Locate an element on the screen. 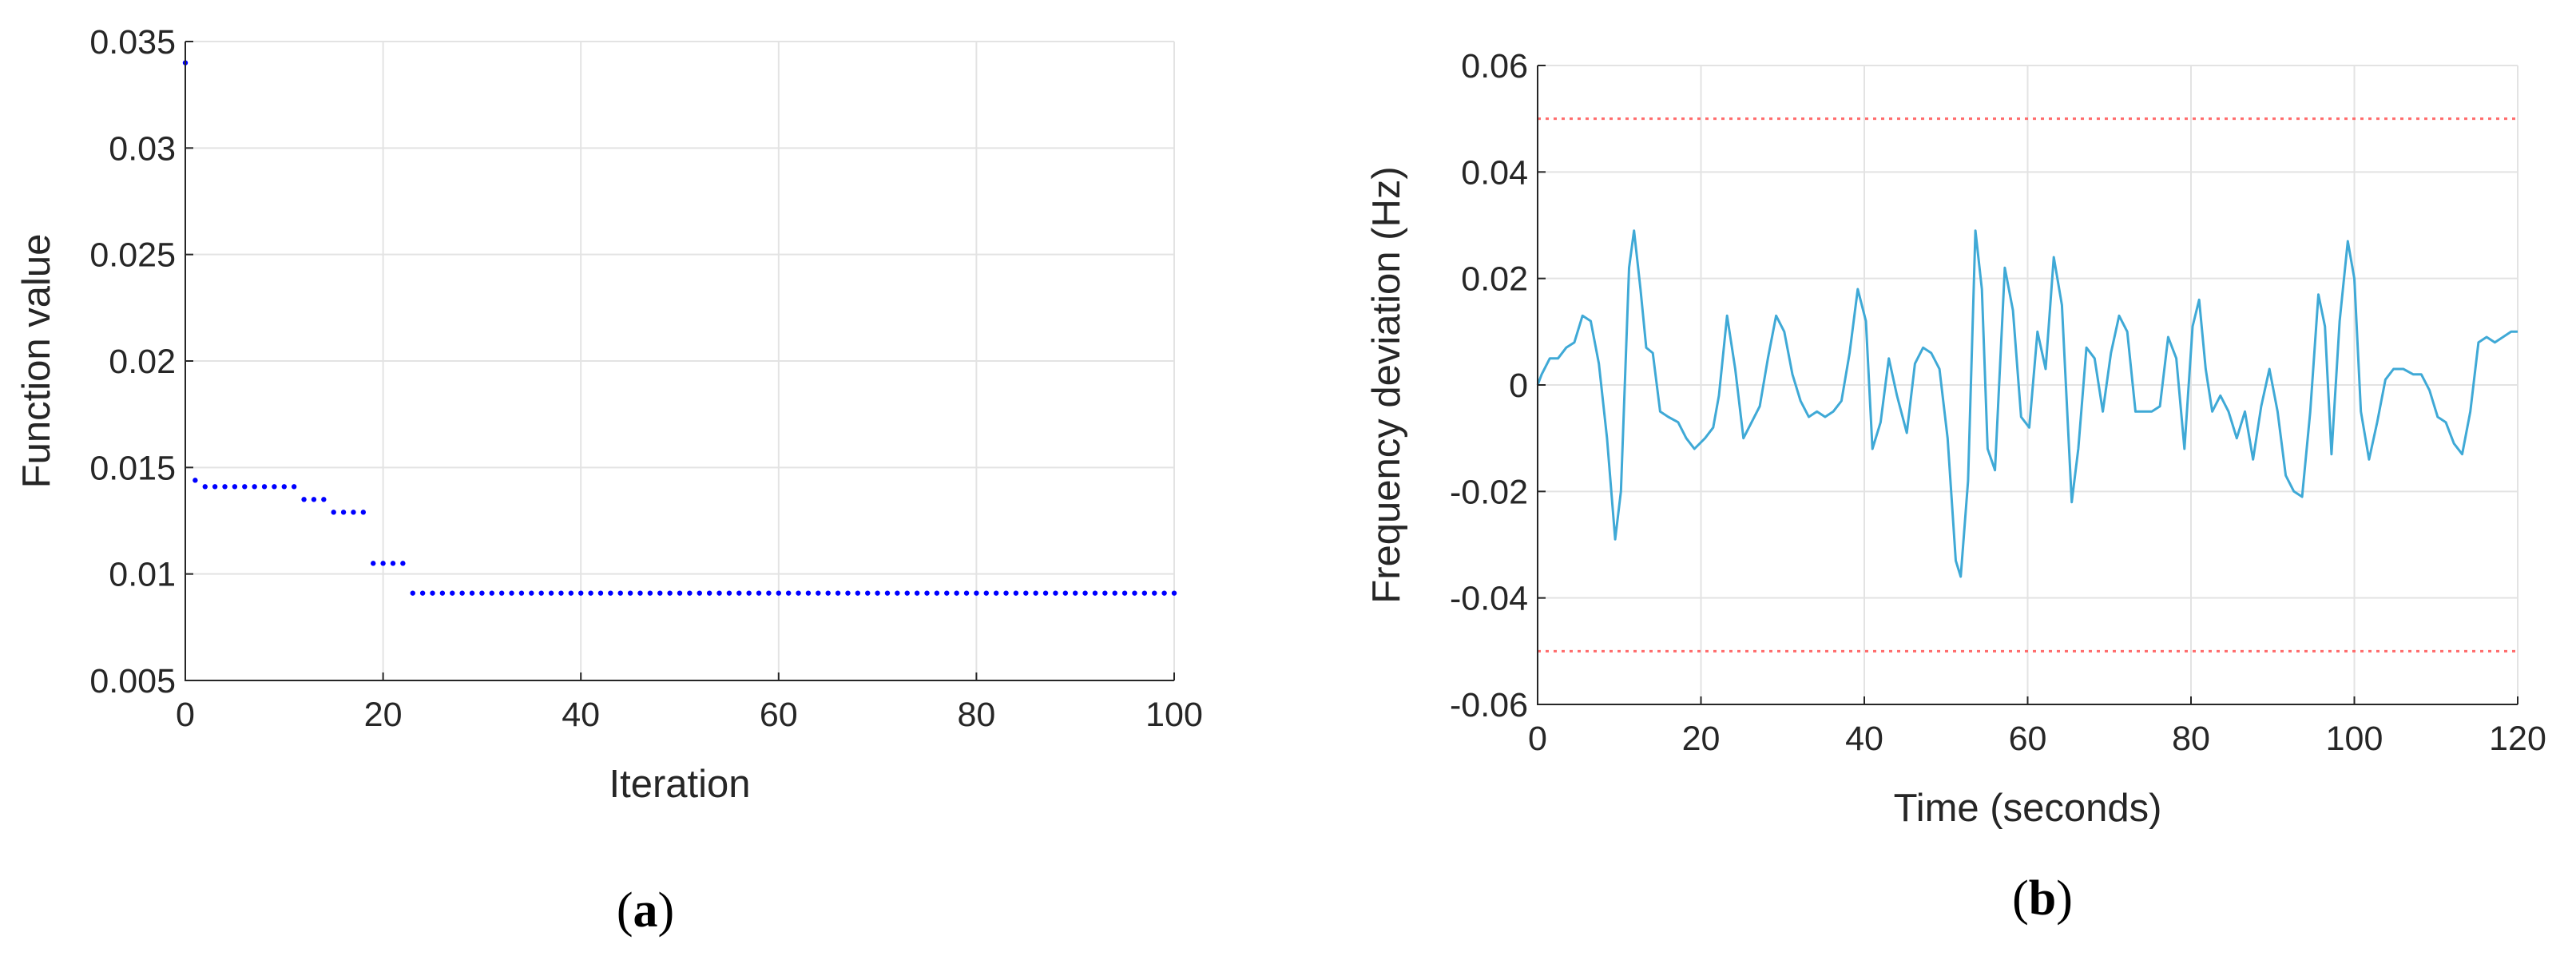 This screenshot has height=960, width=2576. panel-a-caption-letter: a is located at coordinates (645, 911).